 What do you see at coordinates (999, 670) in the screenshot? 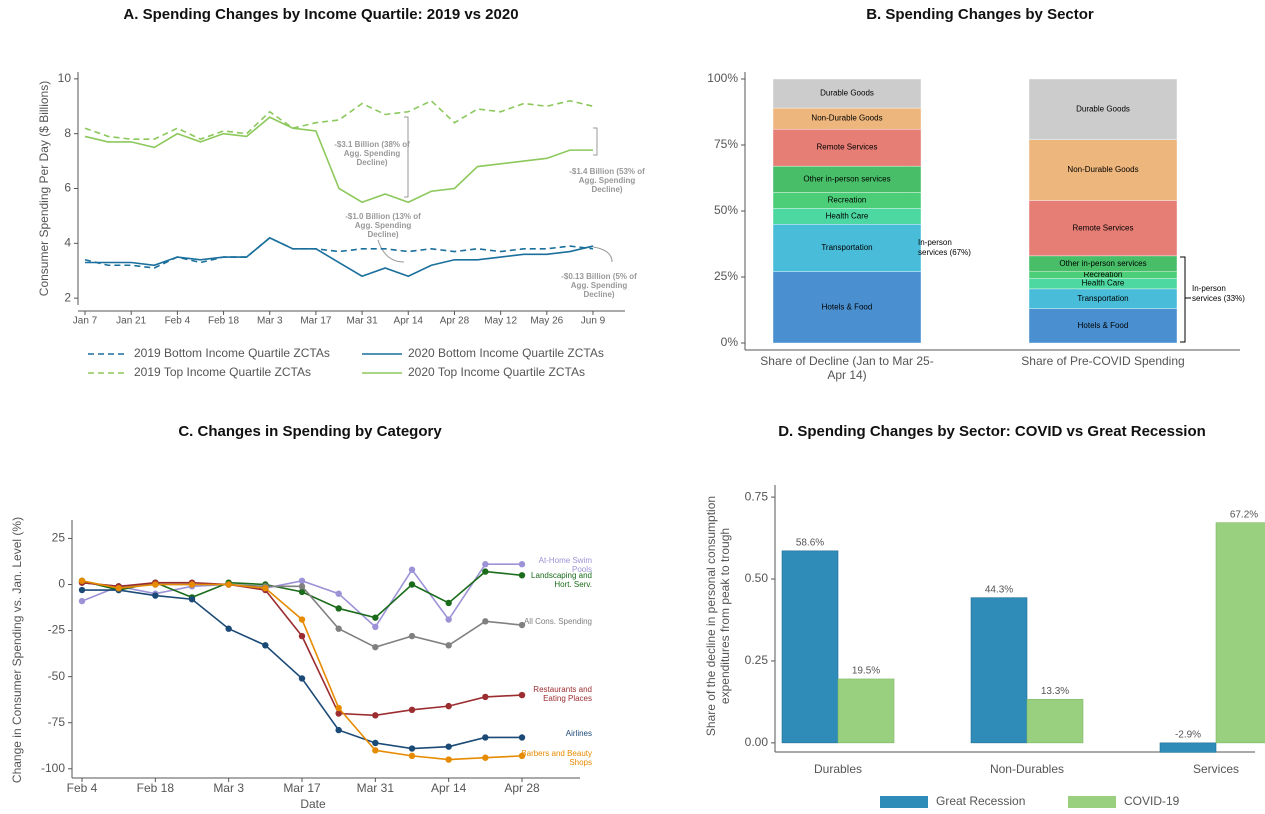
I see `bar` at bounding box center [999, 670].